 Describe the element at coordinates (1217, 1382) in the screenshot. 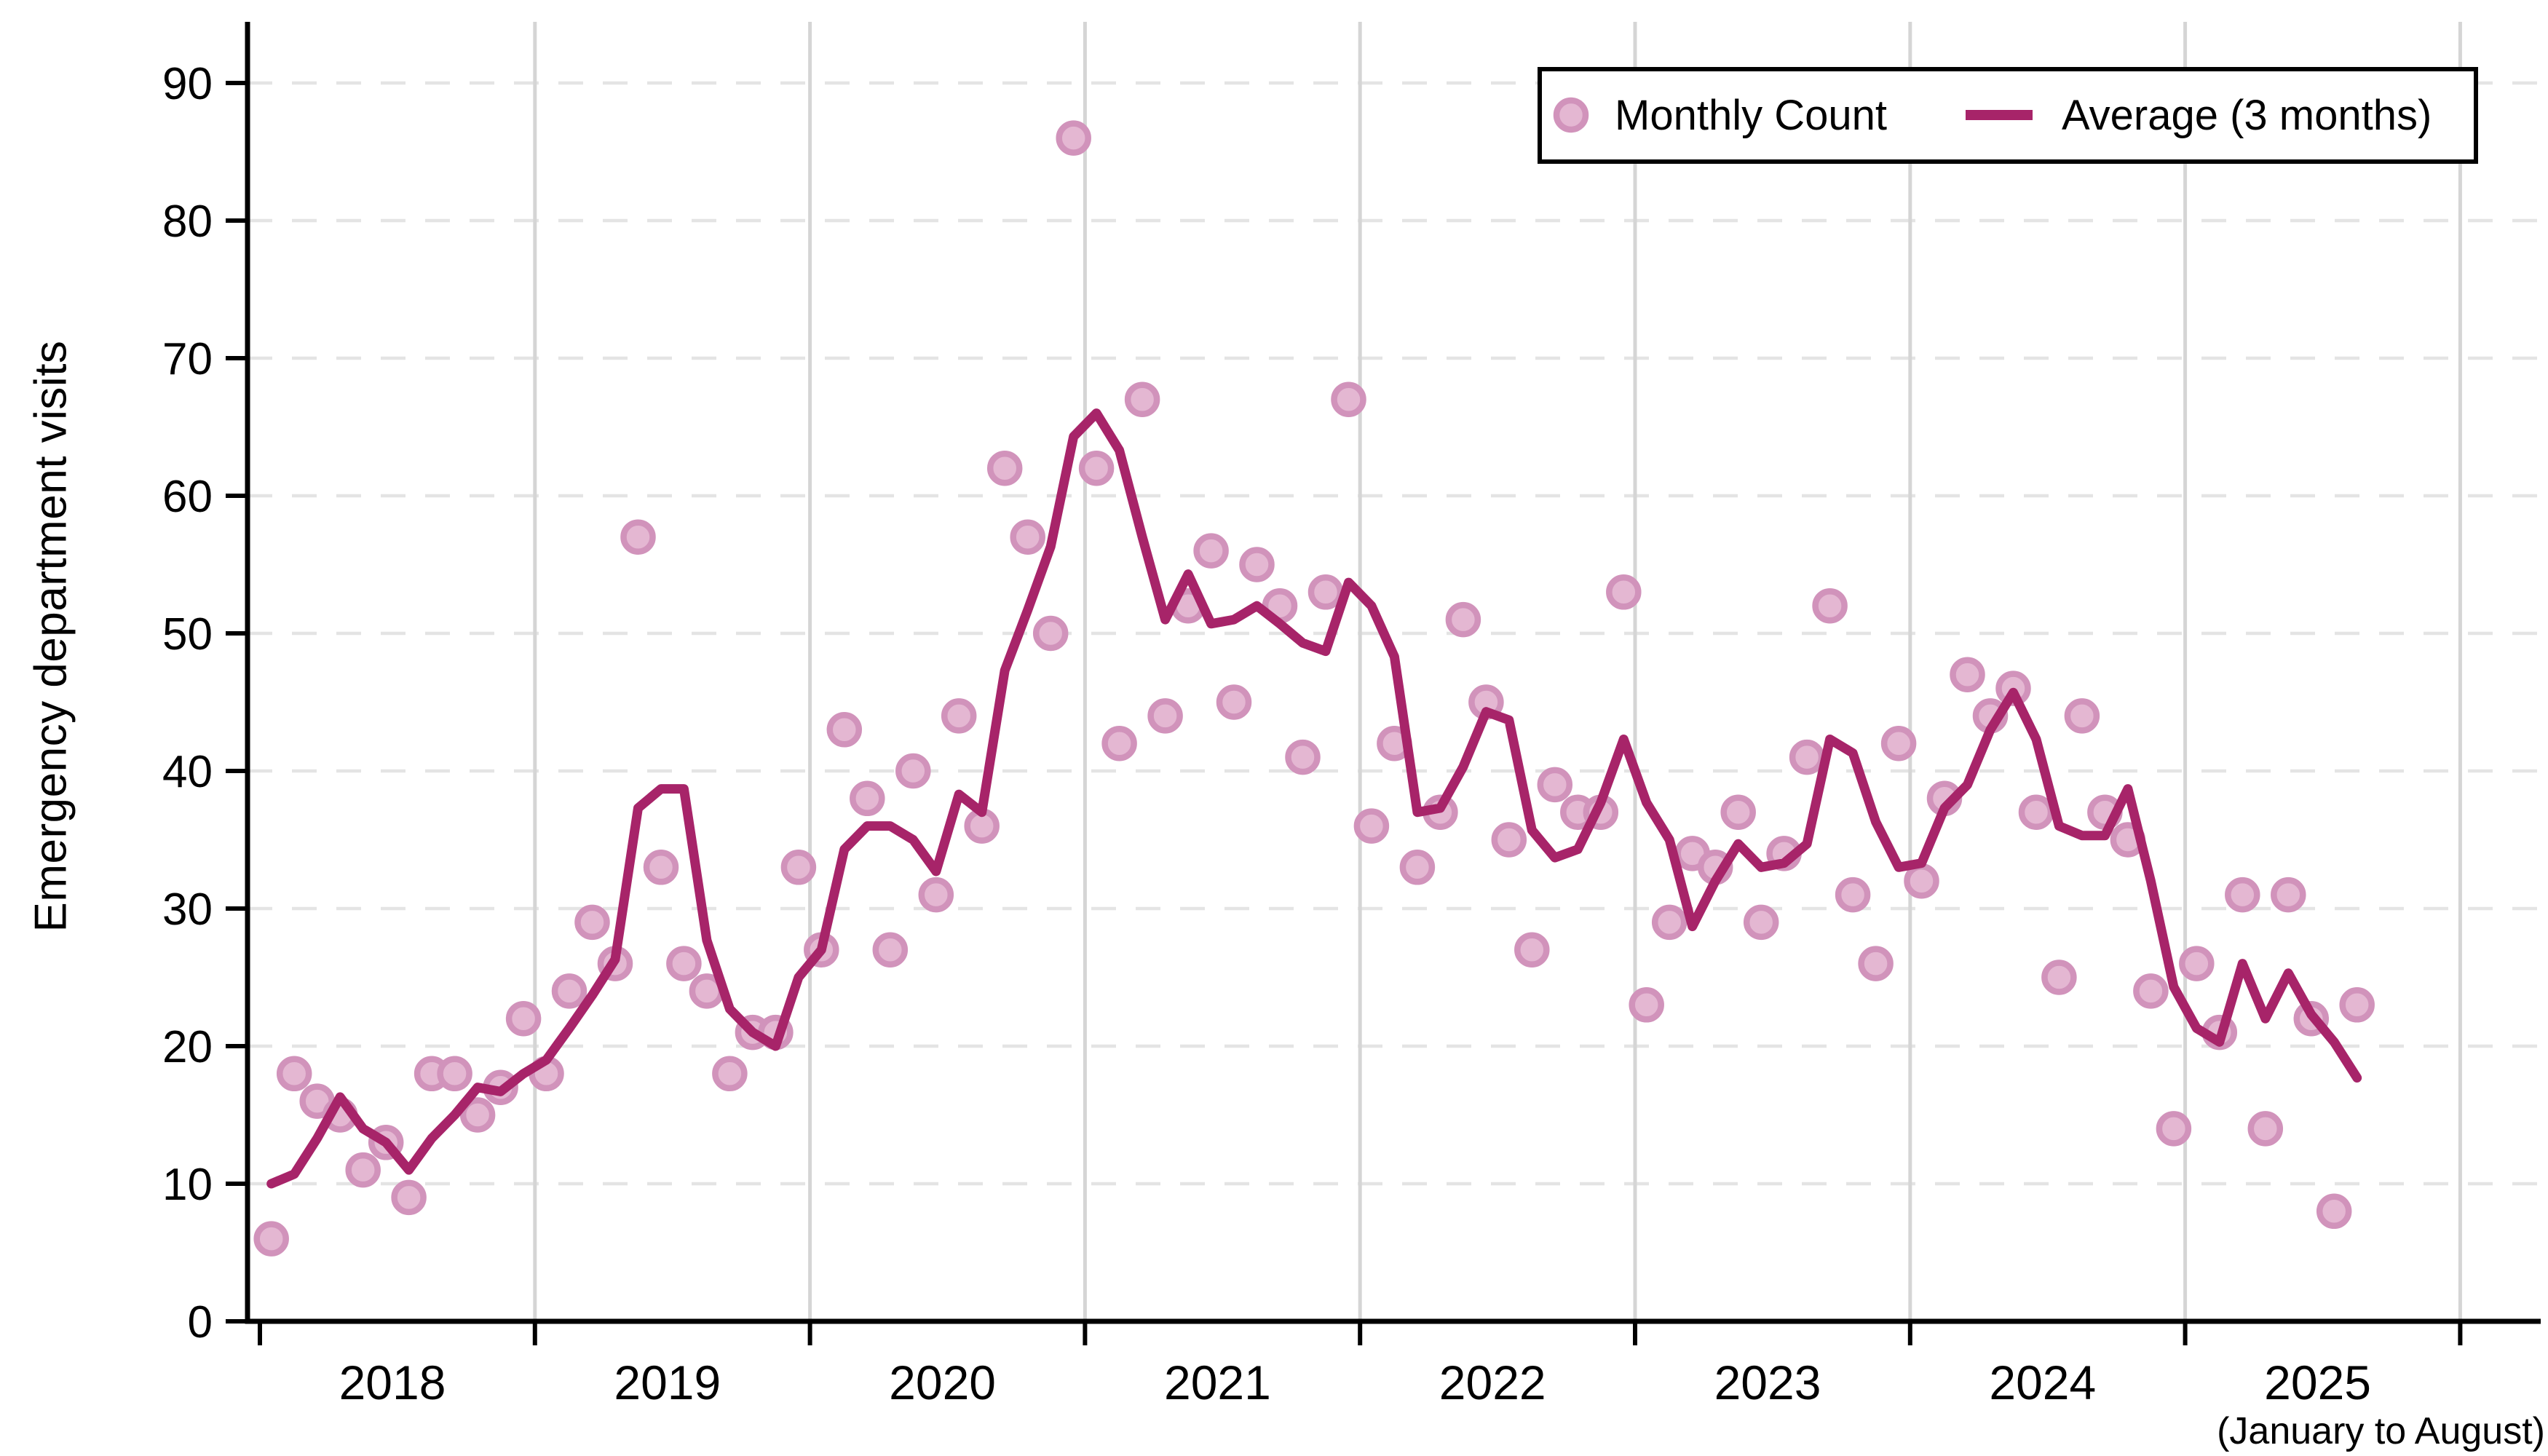

I see `x-tick-label: 2021` at that location.